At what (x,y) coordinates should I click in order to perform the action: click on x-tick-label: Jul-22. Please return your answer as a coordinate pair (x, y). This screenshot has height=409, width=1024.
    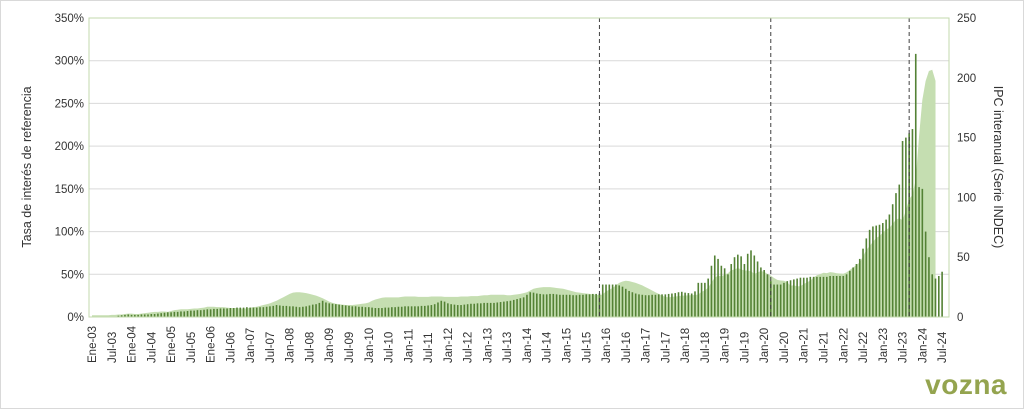
    Looking at the image, I should click on (864, 347).